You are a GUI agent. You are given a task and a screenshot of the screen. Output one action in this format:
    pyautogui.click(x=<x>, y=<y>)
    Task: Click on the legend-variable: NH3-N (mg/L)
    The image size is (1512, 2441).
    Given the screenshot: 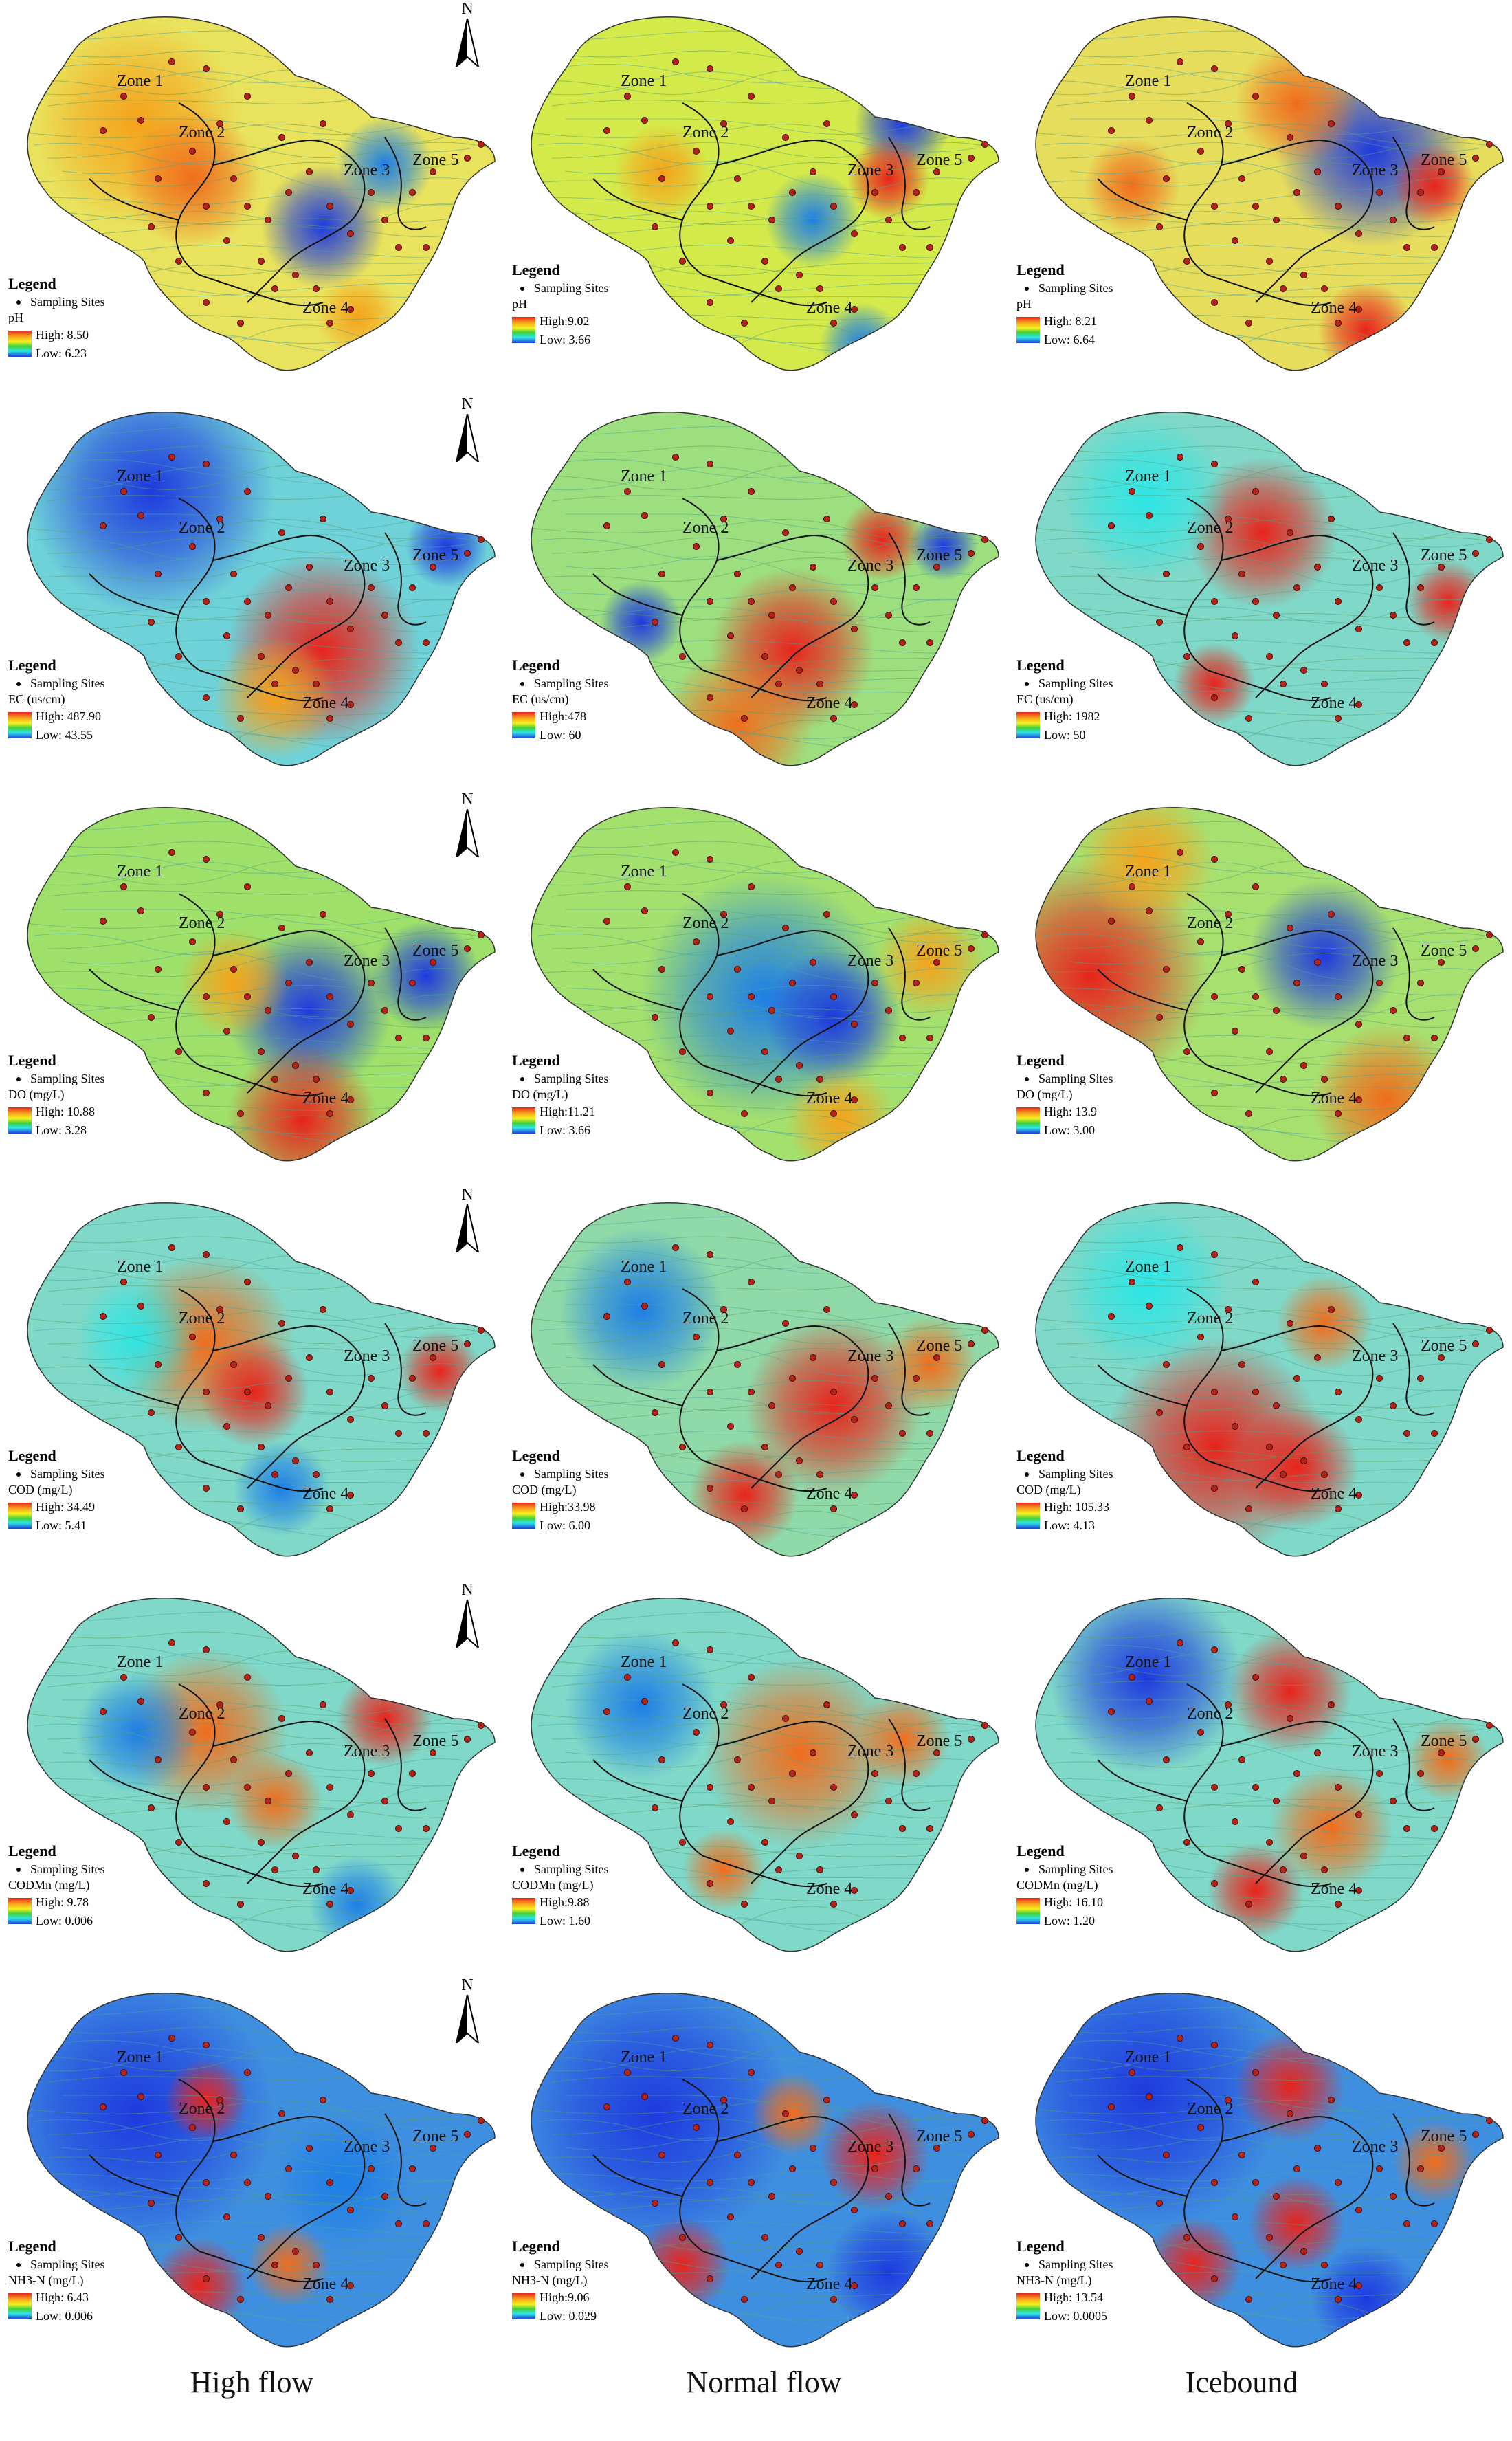 What is the action you would take?
    pyautogui.click(x=46, y=2280)
    